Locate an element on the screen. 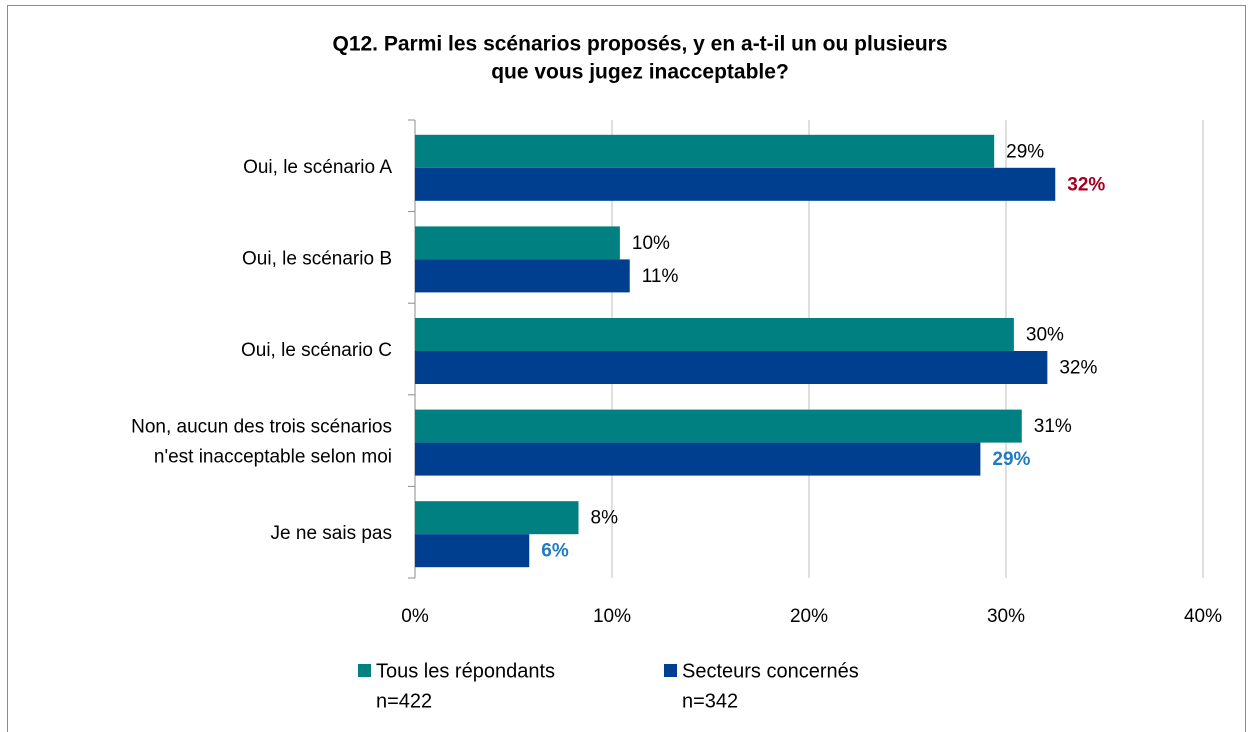 This screenshot has height=732, width=1253. x-tick-label: 0% is located at coordinates (415, 616).